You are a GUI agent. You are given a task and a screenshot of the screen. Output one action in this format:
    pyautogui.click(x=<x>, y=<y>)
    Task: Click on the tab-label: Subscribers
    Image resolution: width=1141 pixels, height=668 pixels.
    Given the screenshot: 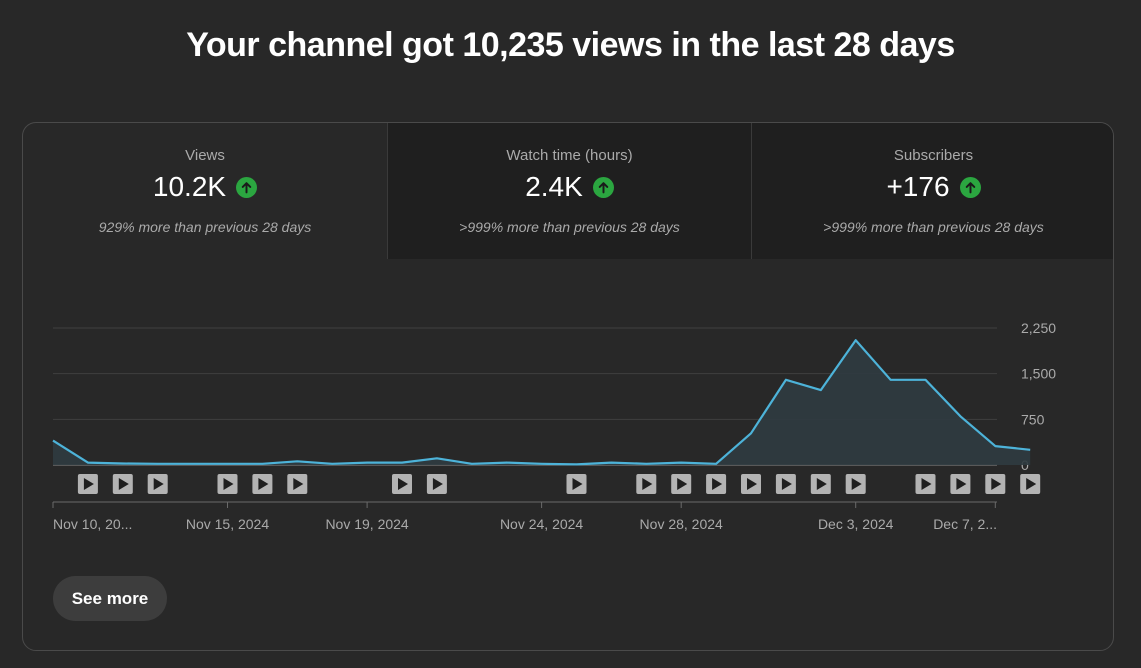 What is the action you would take?
    pyautogui.click(x=933, y=155)
    